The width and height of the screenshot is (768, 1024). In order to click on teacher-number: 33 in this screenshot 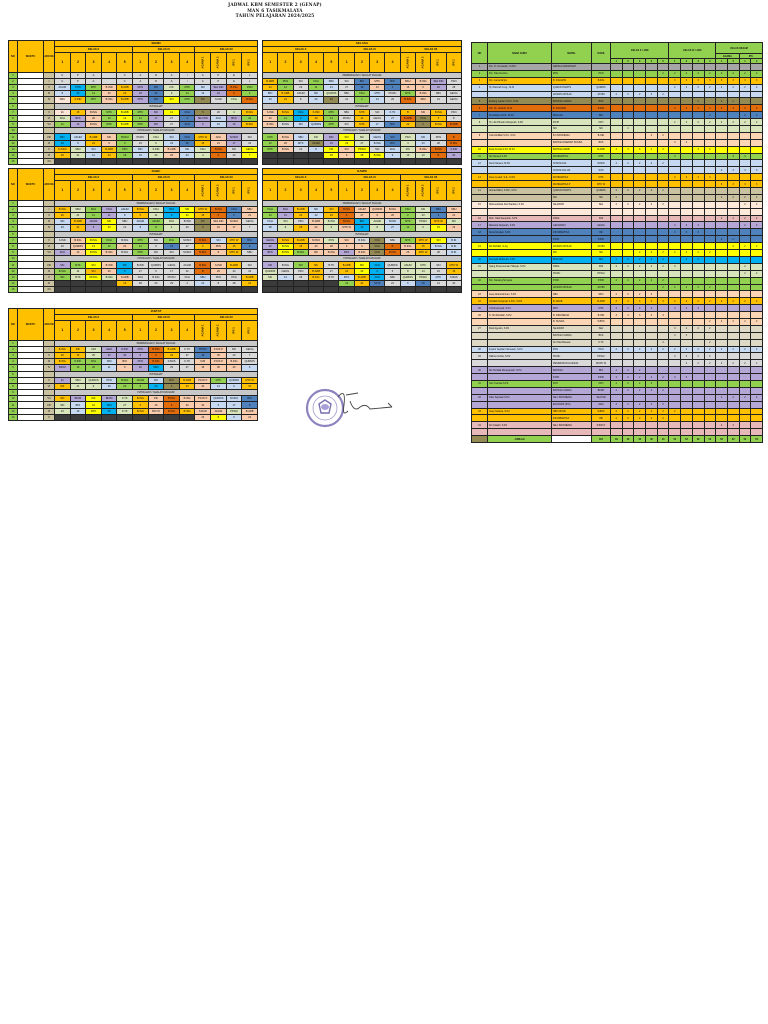, I will do `click(479, 411)`.